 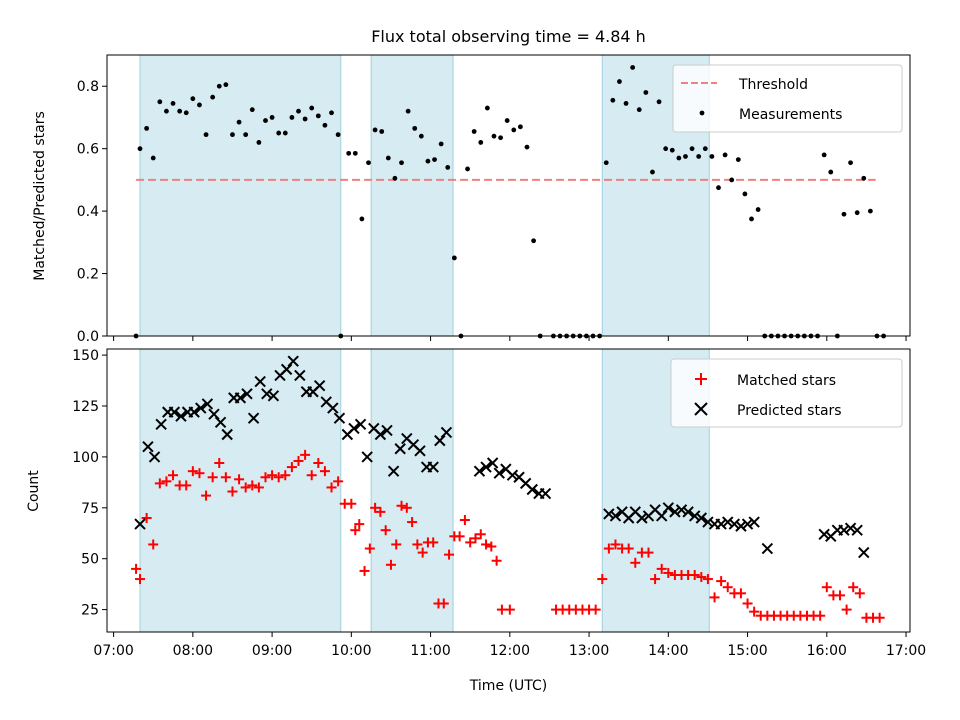 What do you see at coordinates (508, 686) in the screenshot?
I see `x-axis-label: Time (UTC)` at bounding box center [508, 686].